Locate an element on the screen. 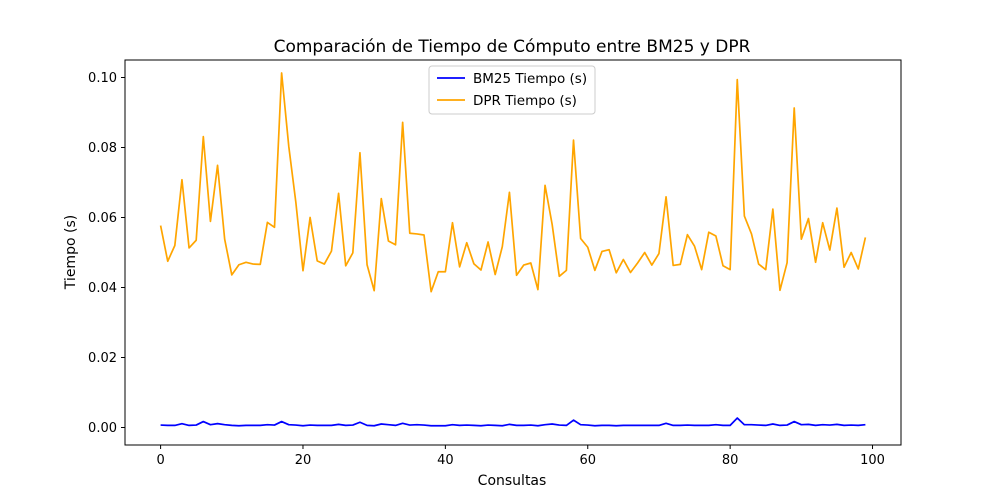 This screenshot has width=1000, height=500. x-tick-label: 100 is located at coordinates (872, 460).